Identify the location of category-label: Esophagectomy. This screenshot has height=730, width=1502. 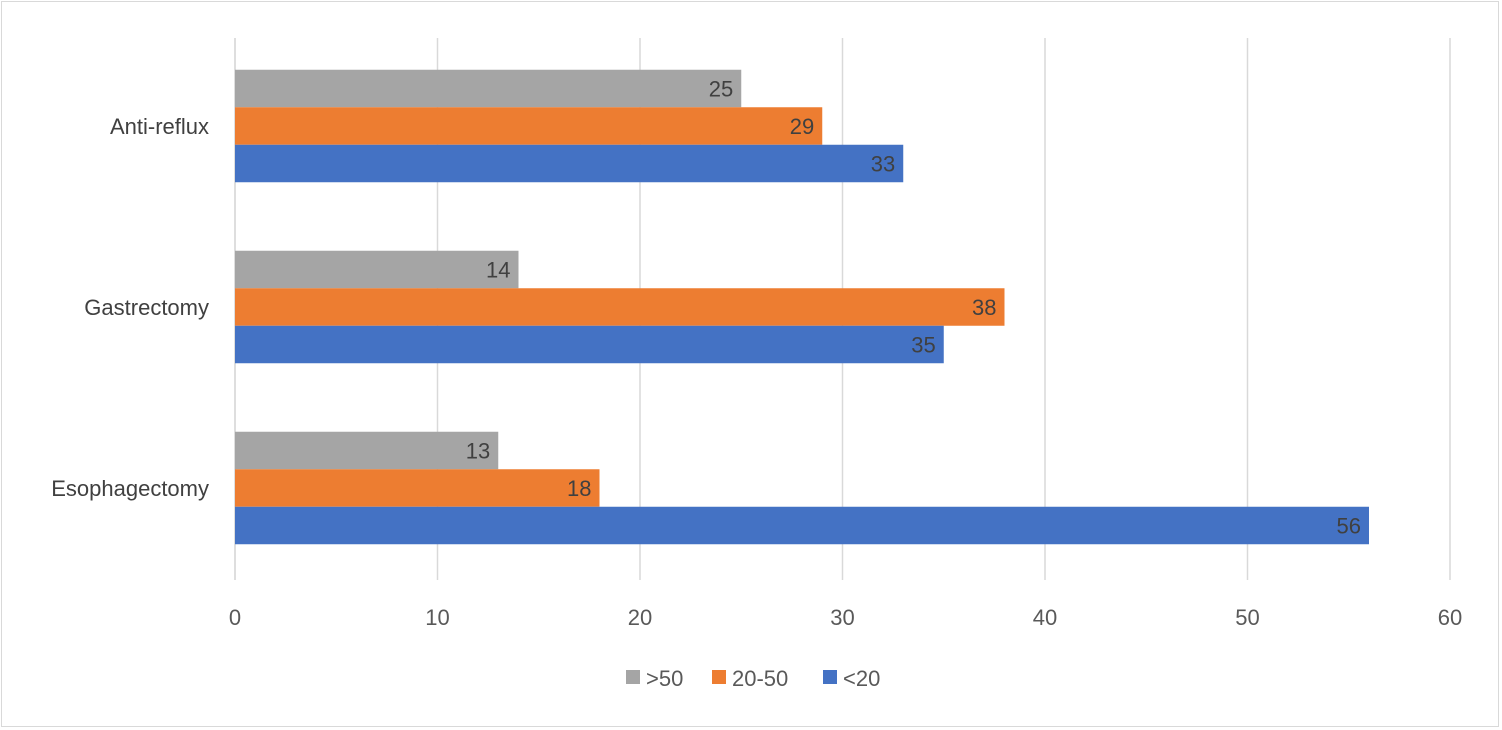
(130, 488).